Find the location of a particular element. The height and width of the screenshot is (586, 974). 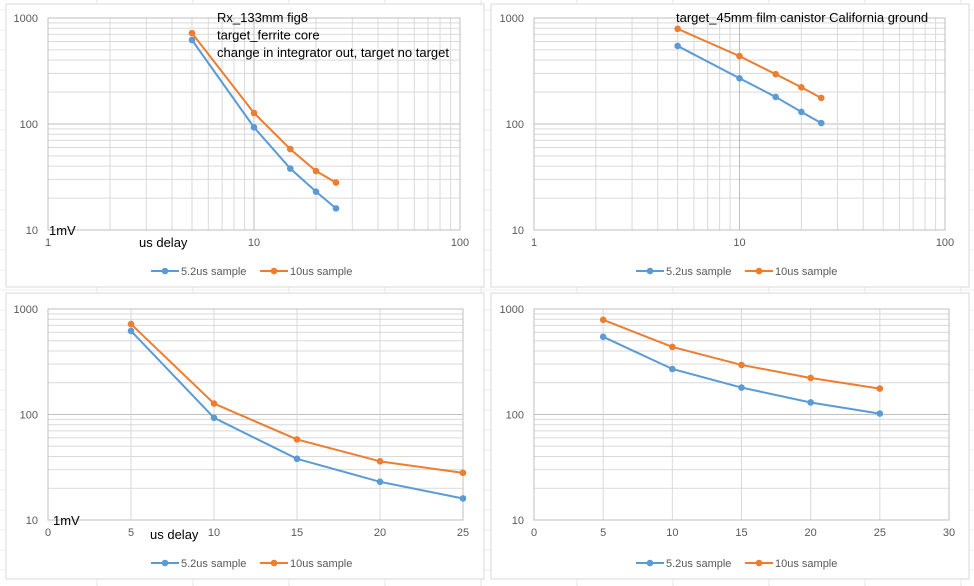

x-tick-label: 30 is located at coordinates (949, 533).